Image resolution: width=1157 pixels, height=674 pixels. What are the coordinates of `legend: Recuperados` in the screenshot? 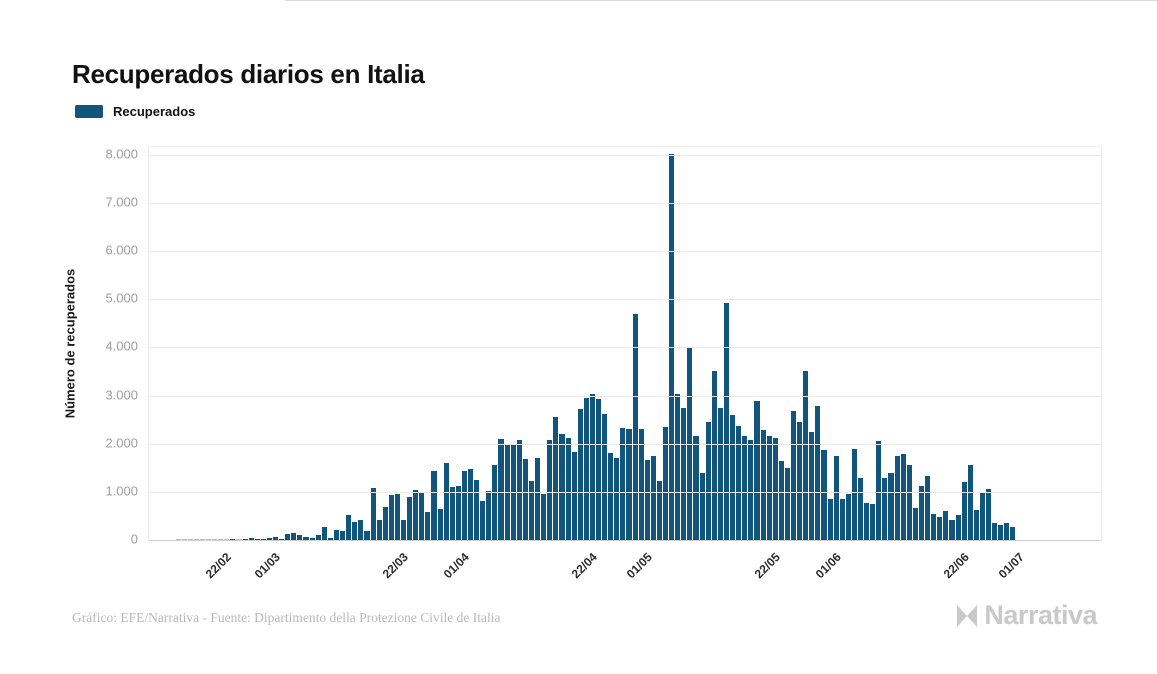 It's located at (135, 111).